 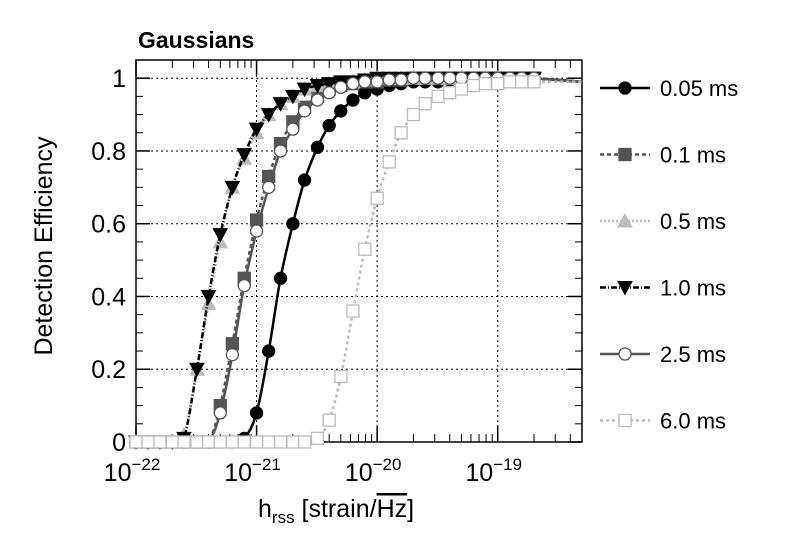 What do you see at coordinates (196, 40) in the screenshot?
I see `chart-title: Gaussians` at bounding box center [196, 40].